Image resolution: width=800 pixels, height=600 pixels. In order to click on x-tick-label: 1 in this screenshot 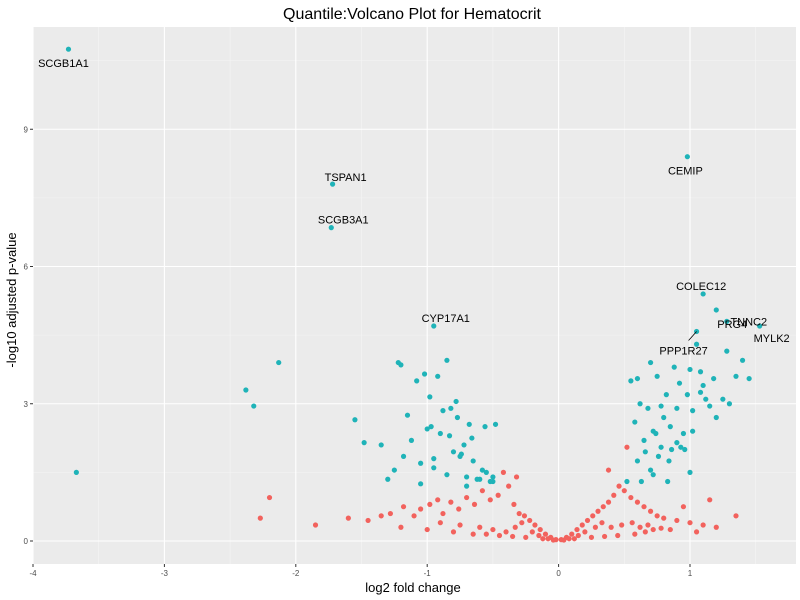, I will do `click(690, 573)`.